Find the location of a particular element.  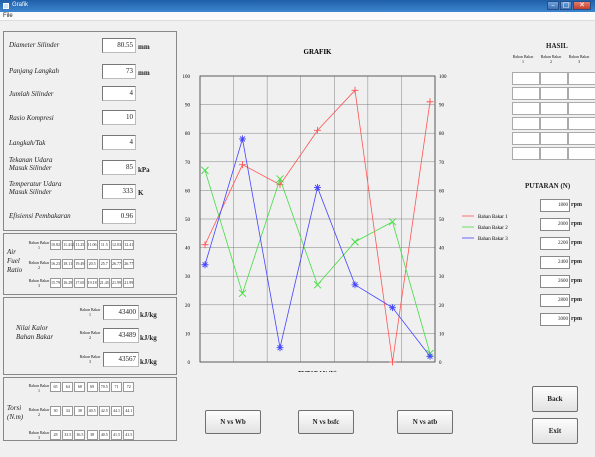

langkah-tak-input: 4 is located at coordinates (119, 142).